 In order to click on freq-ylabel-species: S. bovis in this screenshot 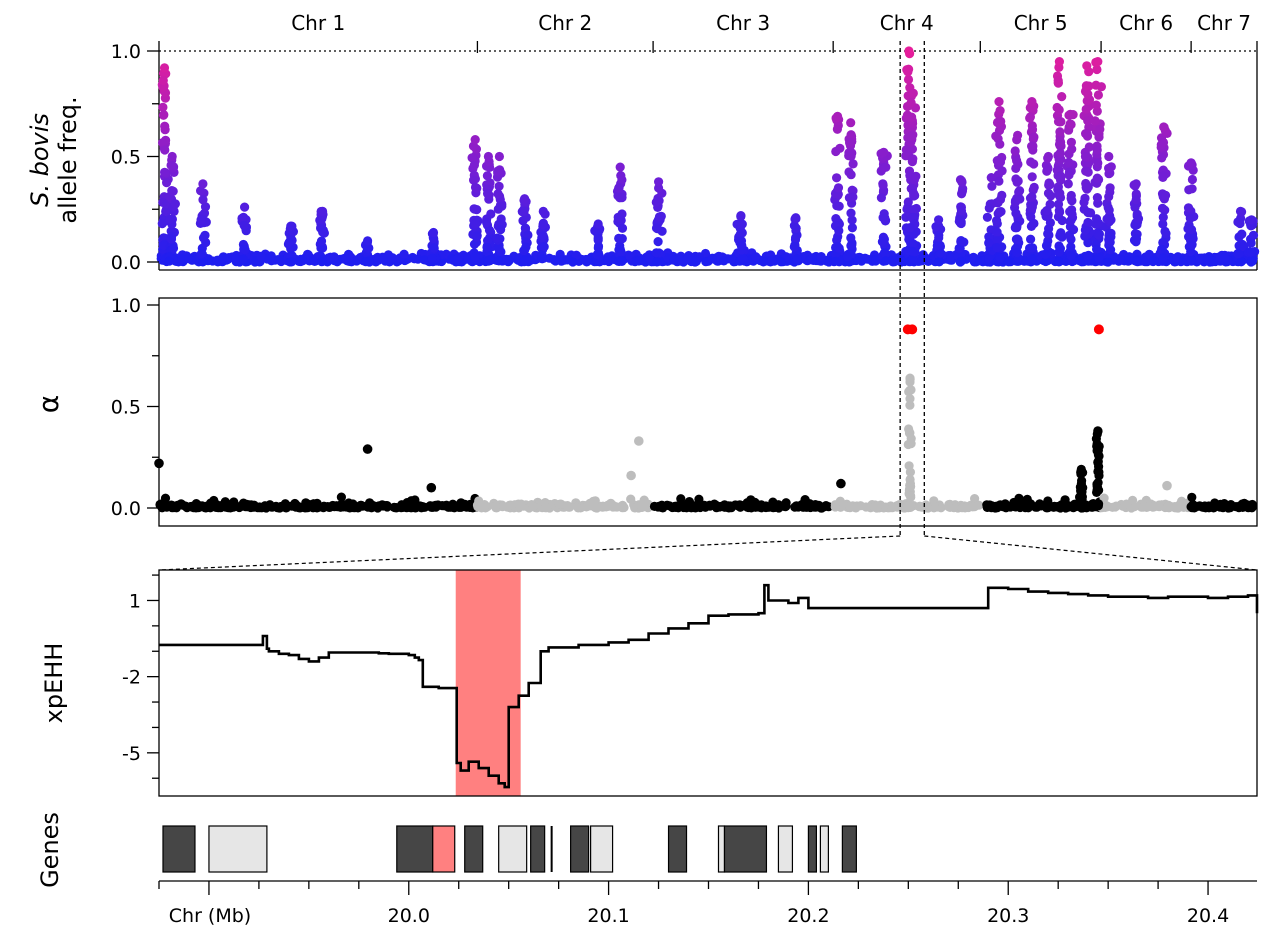, I will do `click(40, 160)`.